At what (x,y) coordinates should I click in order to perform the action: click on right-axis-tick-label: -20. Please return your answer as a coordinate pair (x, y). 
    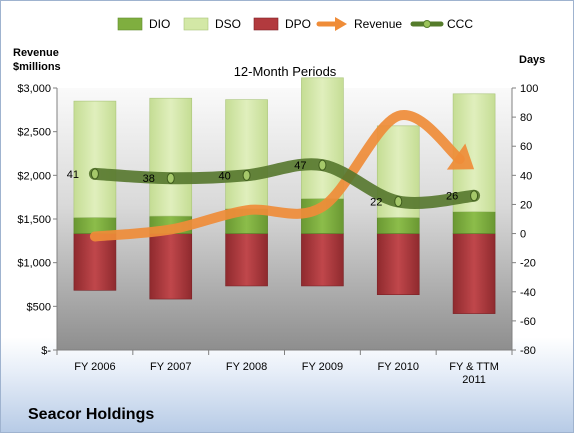
    Looking at the image, I should click on (528, 264).